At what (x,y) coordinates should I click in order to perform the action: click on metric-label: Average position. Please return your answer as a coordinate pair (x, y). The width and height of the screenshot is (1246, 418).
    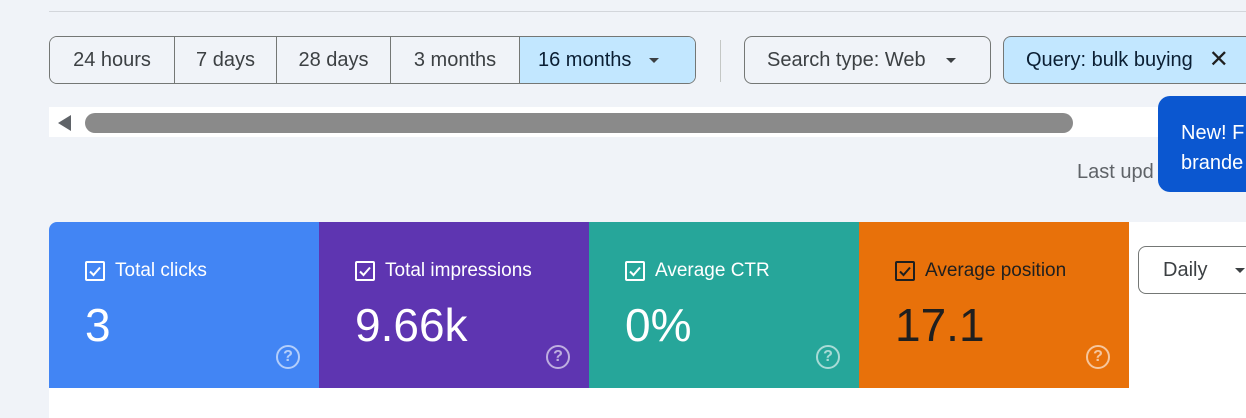
    Looking at the image, I should click on (996, 270).